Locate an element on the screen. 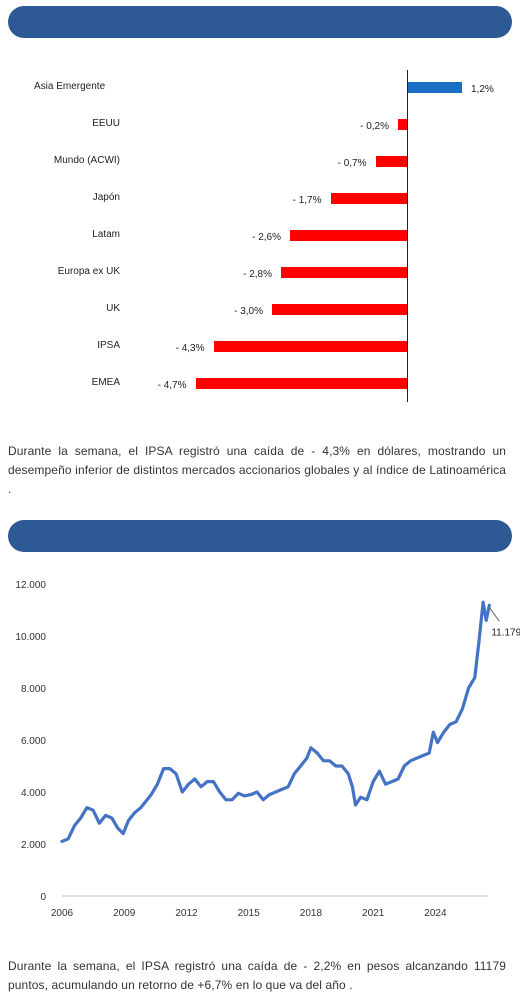  bar-category-label: Latam is located at coordinates (106, 234).